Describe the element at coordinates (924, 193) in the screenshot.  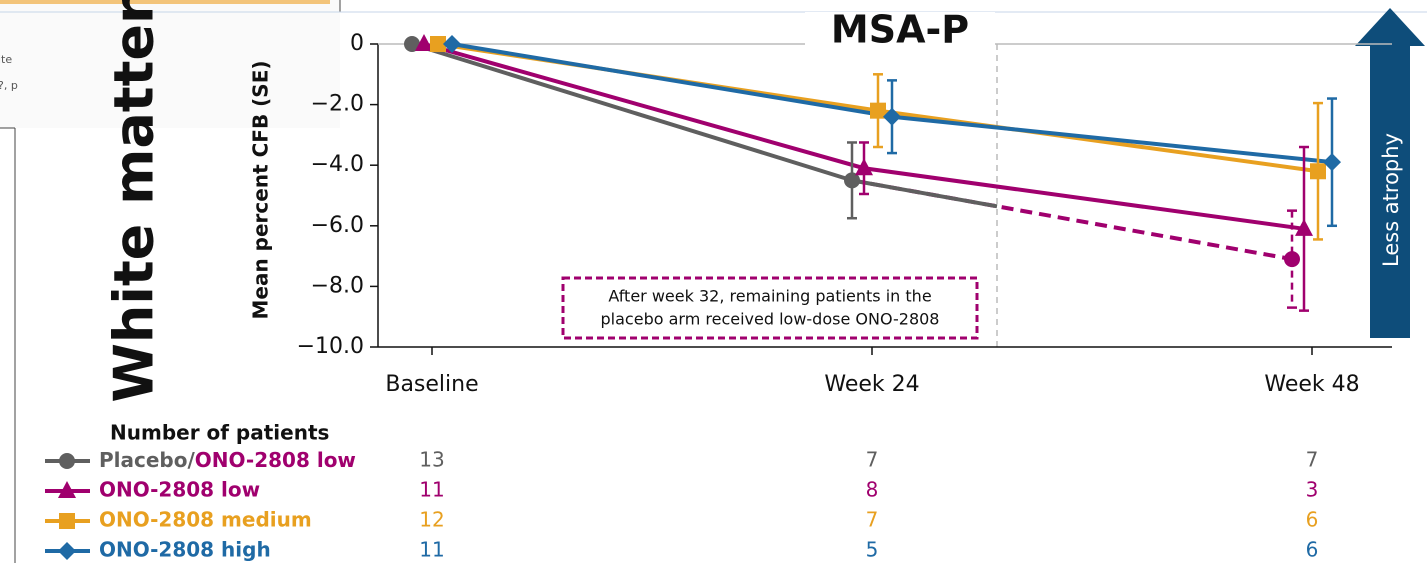
I see `series-line-segment` at that location.